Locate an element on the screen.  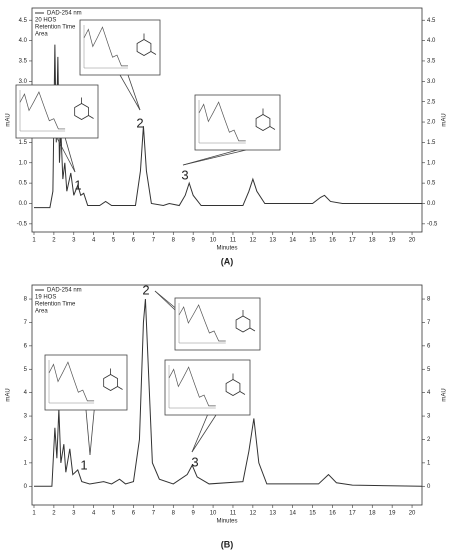
y2-tick-label: 6 is located at coordinates (429, 346).